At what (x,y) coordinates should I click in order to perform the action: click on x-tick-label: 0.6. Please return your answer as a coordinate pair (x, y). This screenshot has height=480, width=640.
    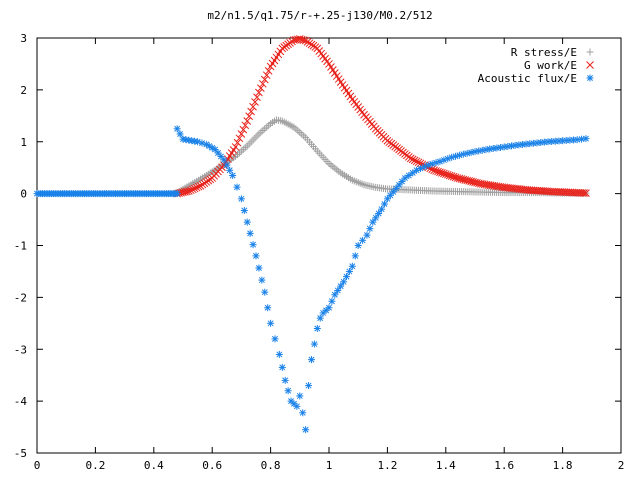
    Looking at the image, I should click on (212, 465).